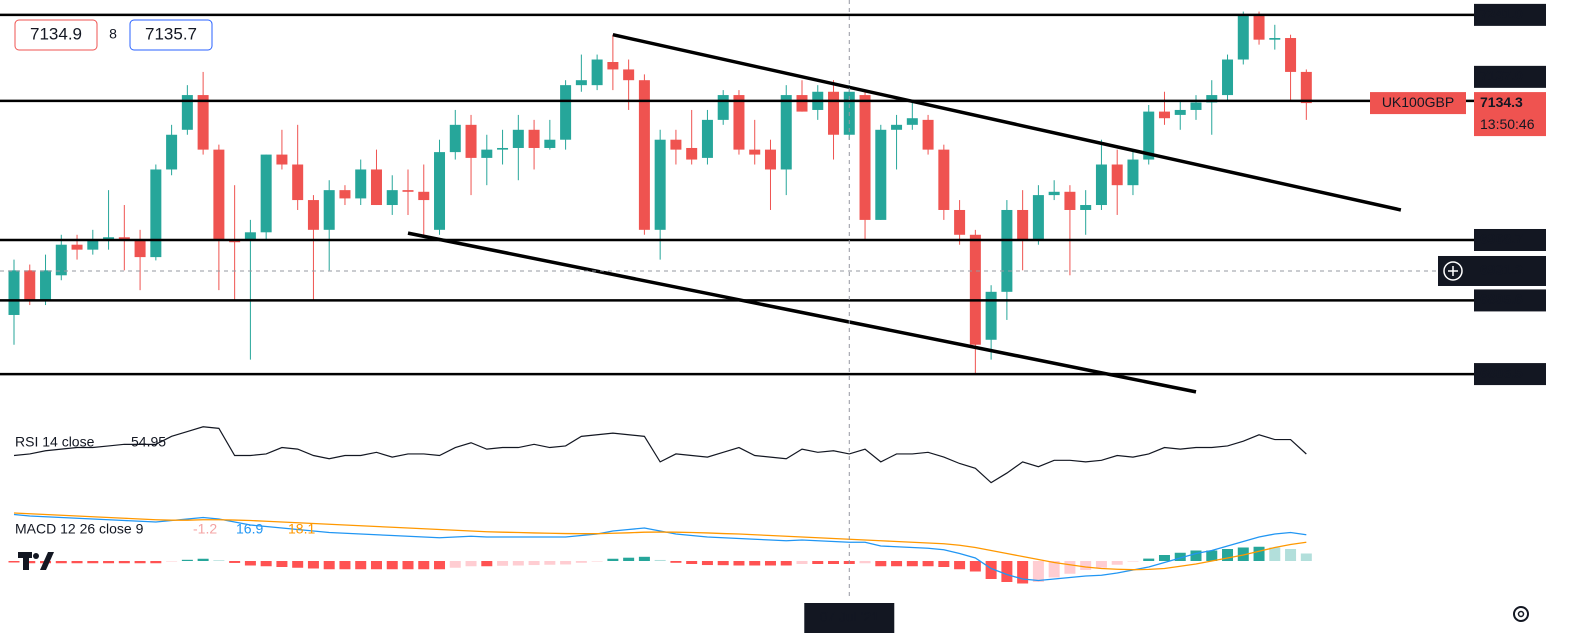  What do you see at coordinates (1510, 114) in the screenshot?
I see `last-price-box` at bounding box center [1510, 114].